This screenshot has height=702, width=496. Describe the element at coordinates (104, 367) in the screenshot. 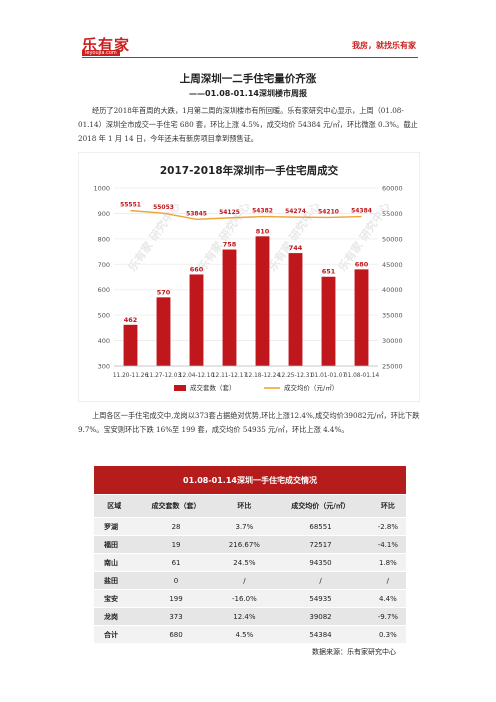

I see `y-left-tick: 300` at that location.